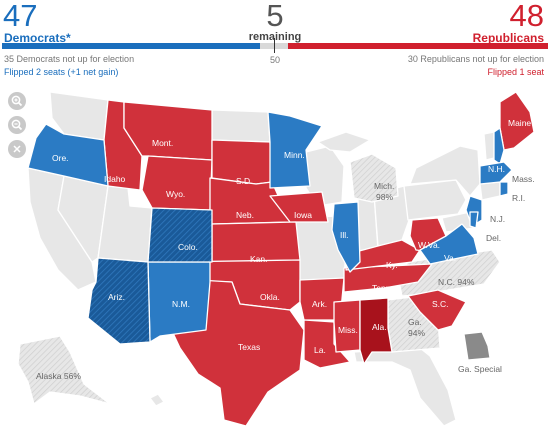 The image size is (550, 430). What do you see at coordinates (181, 304) in the screenshot?
I see `label-new-mexico: N.M.` at bounding box center [181, 304].